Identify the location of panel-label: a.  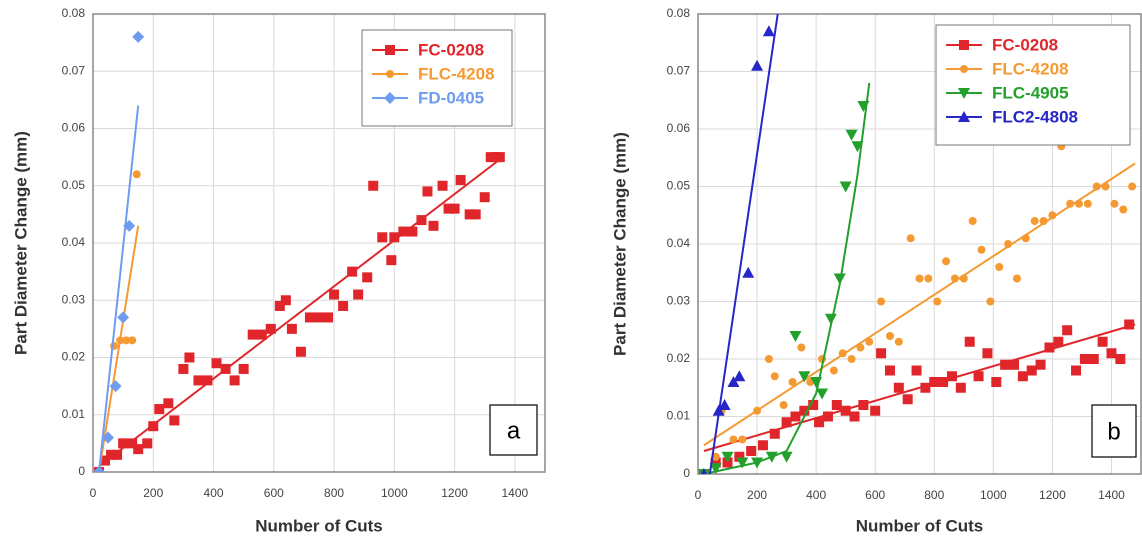
(514, 430).